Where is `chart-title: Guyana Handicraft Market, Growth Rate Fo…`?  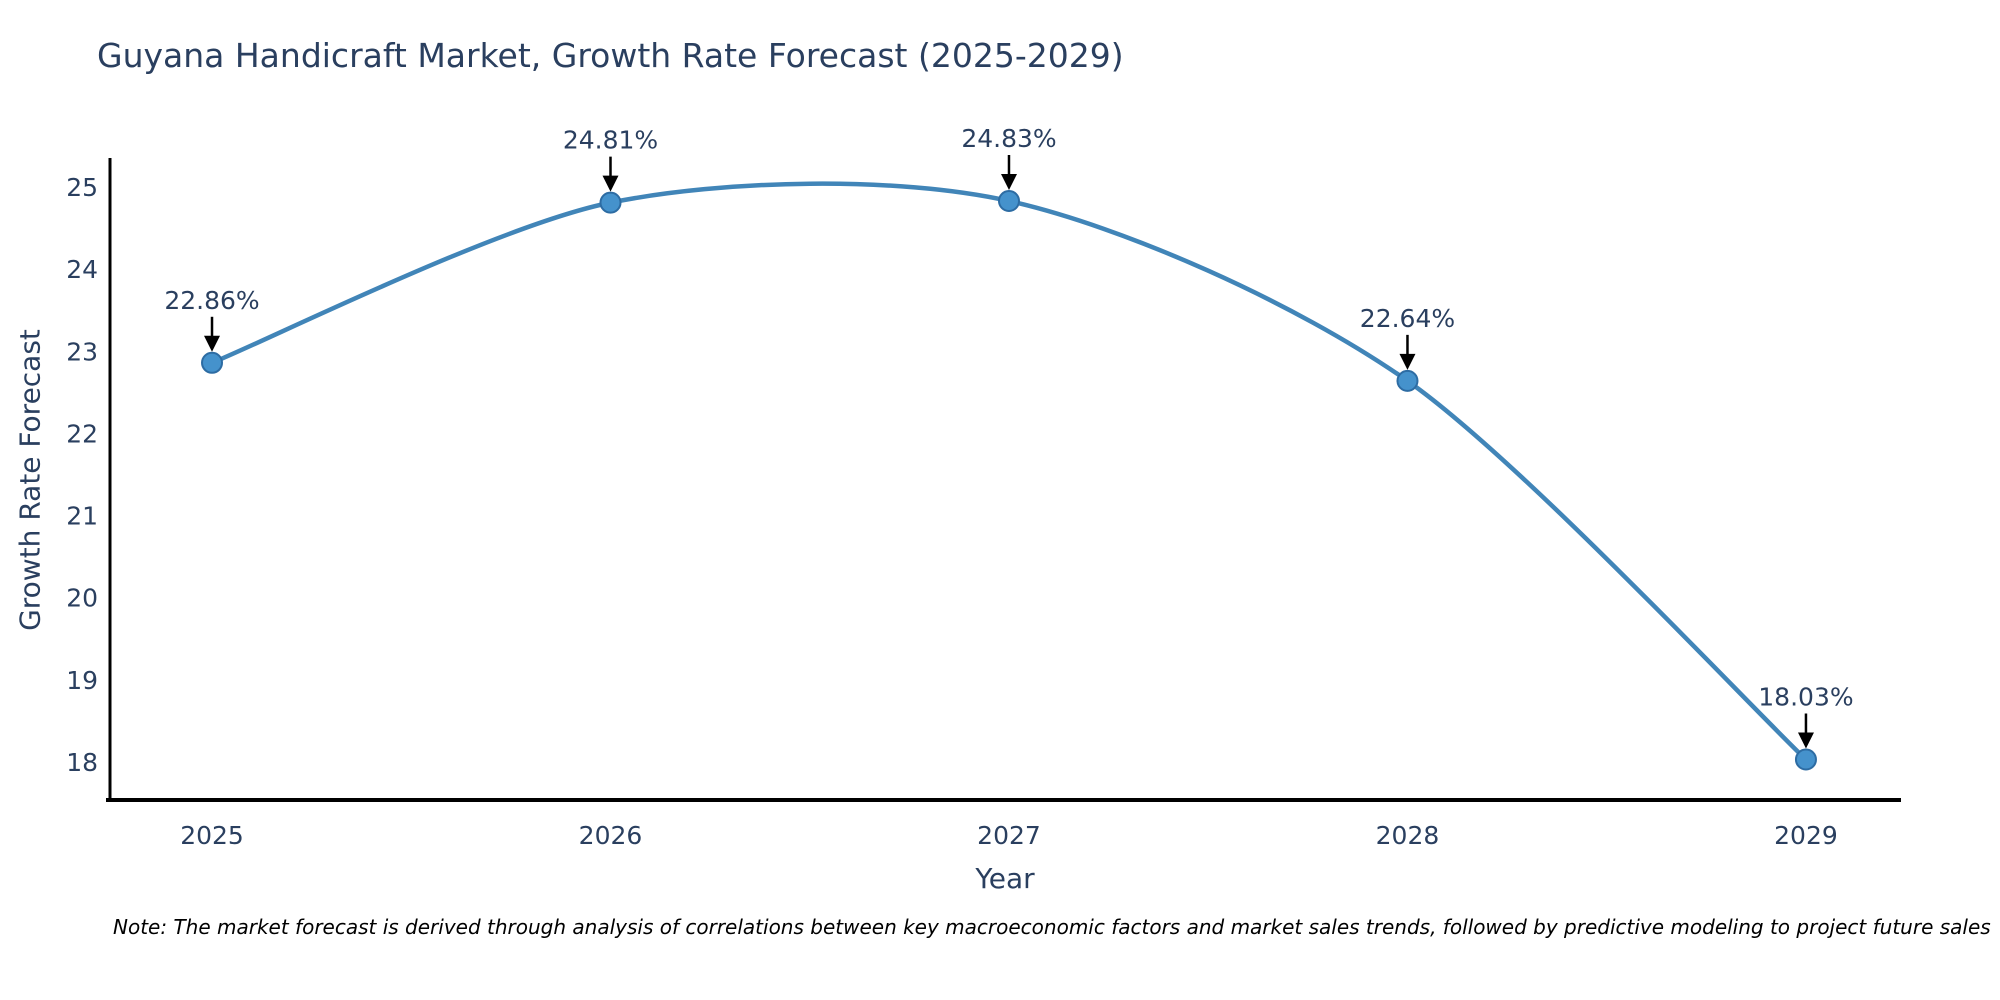
chart-title: Guyana Handicraft Market, Growth Rate Fo… is located at coordinates (610, 55).